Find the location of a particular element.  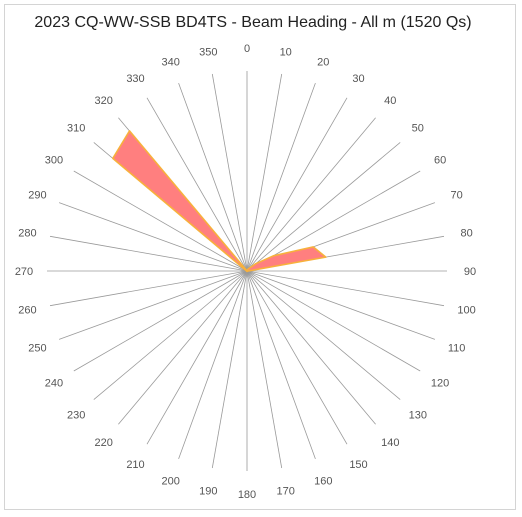

tick-label-240: 240 is located at coordinates (54, 384).